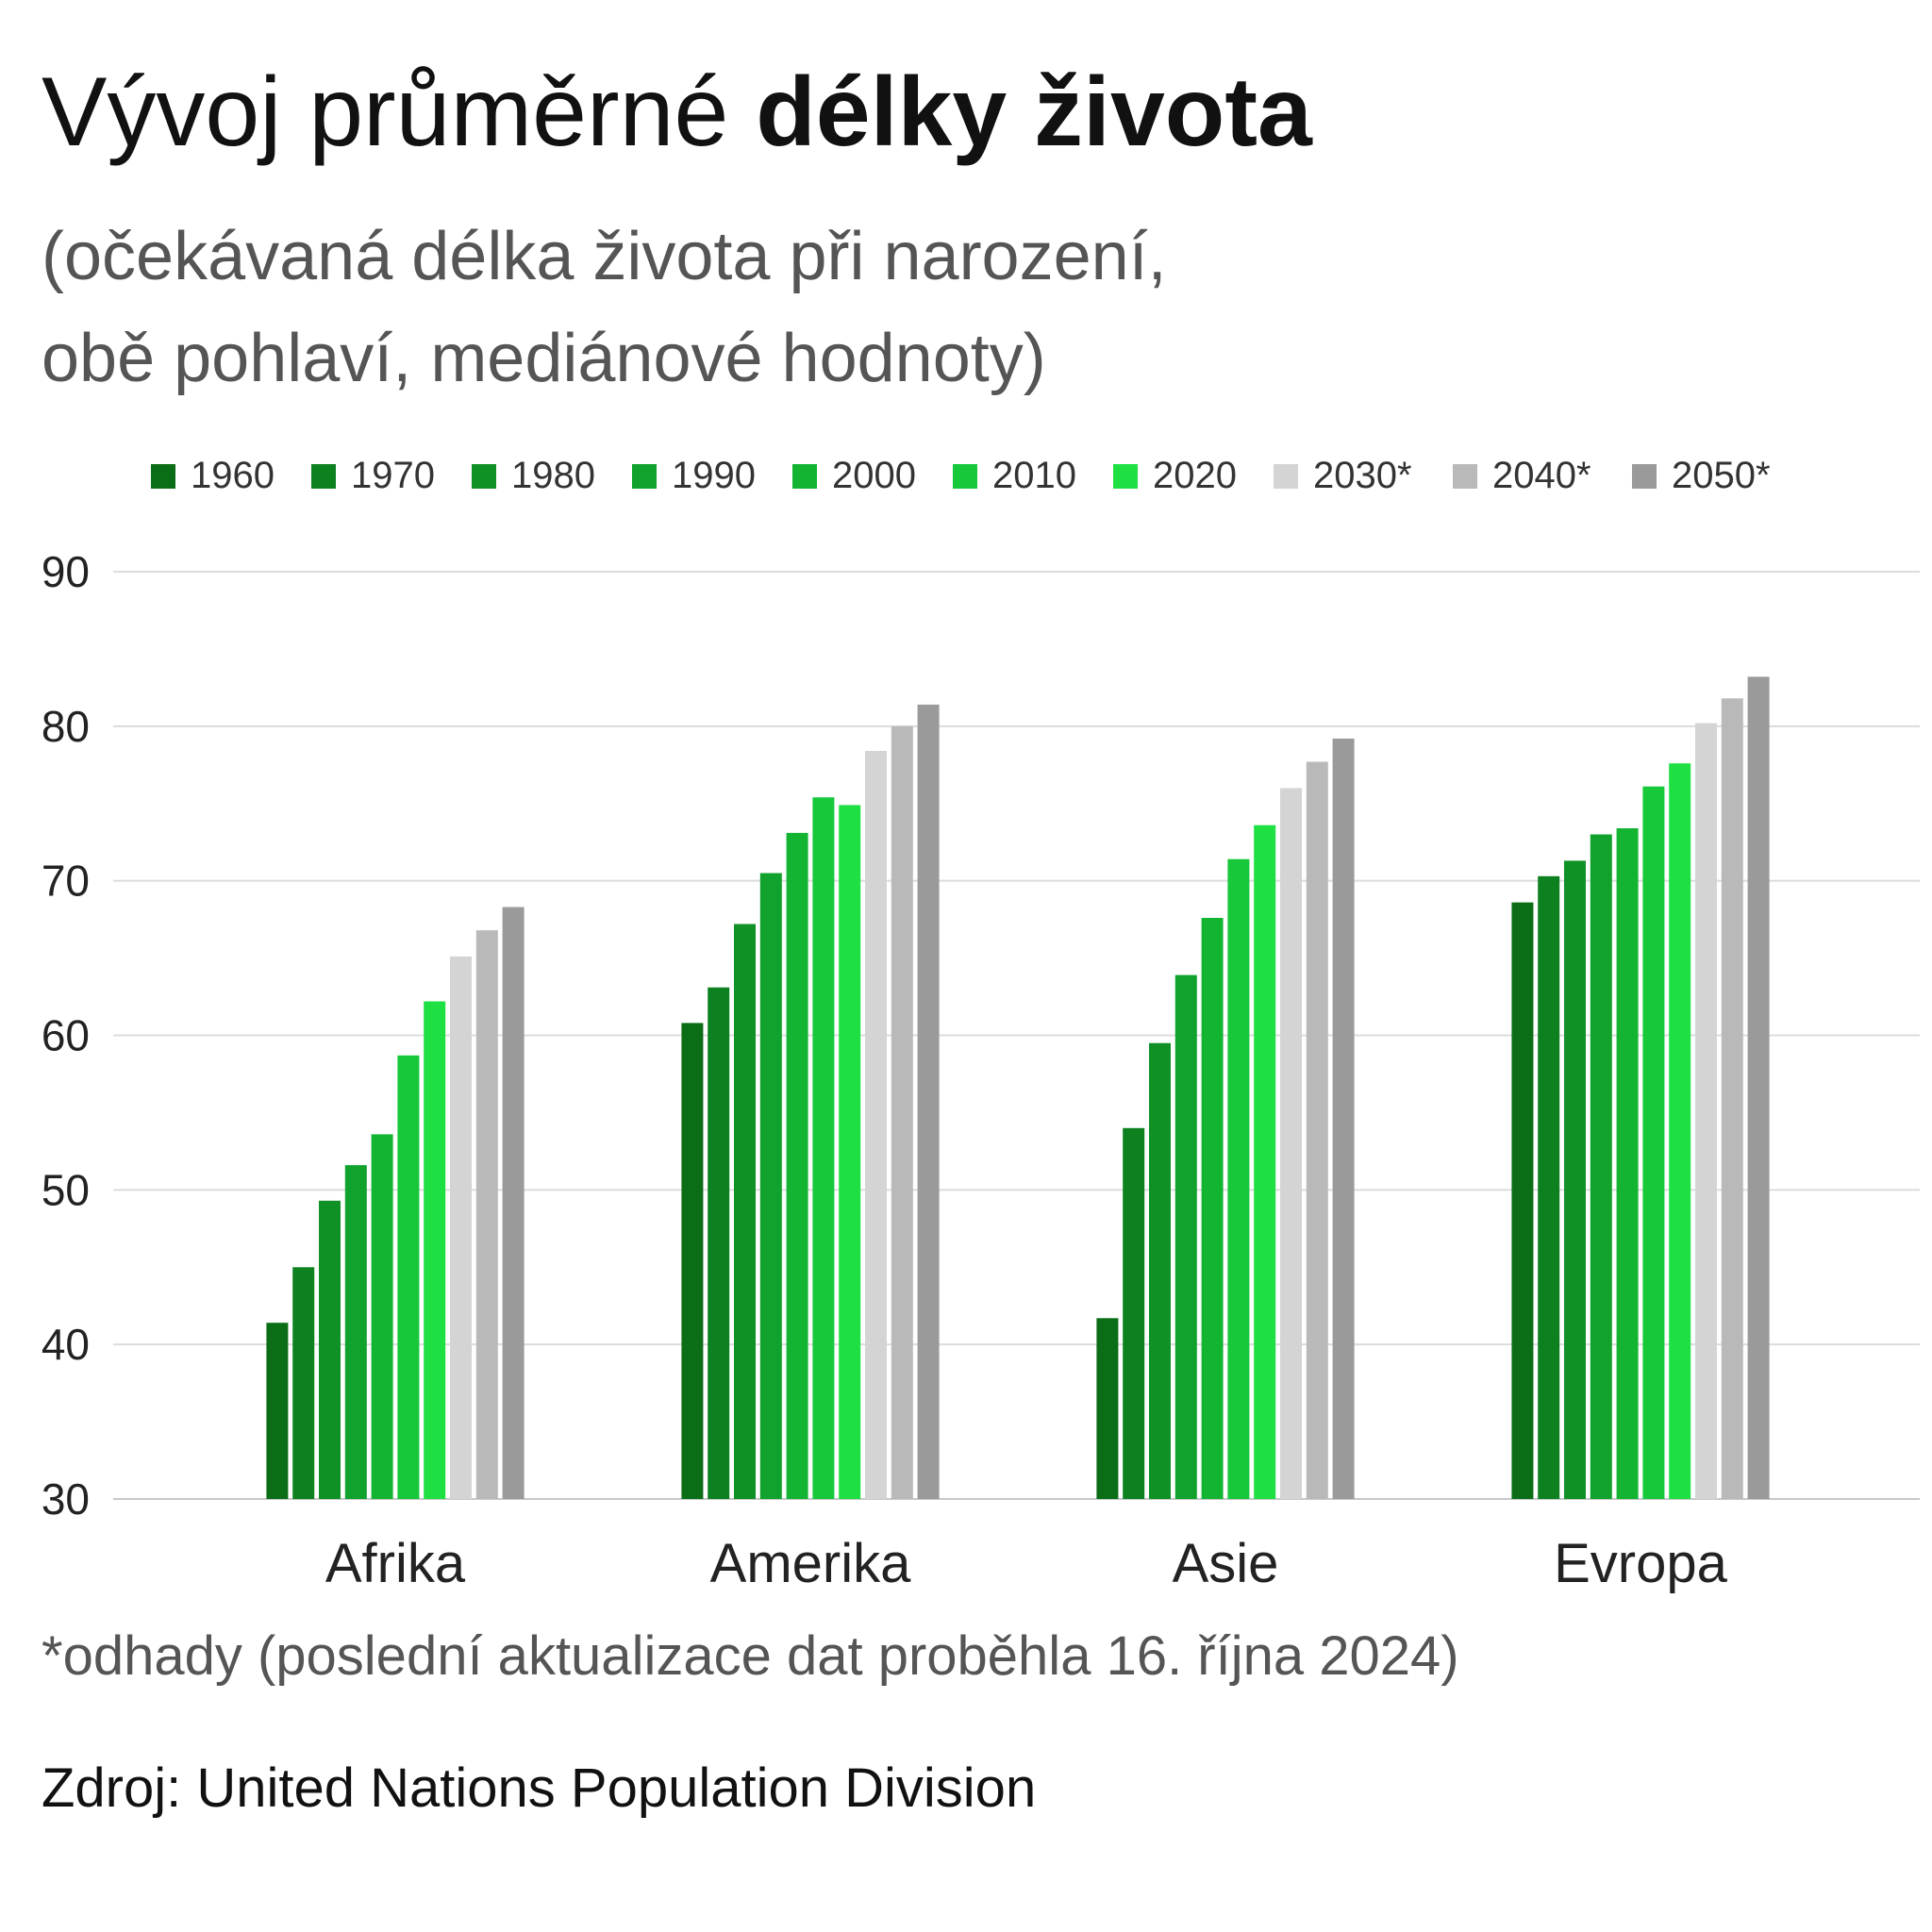 The height and width of the screenshot is (1932, 1932). I want to click on y-tick-label: 80, so click(66, 726).